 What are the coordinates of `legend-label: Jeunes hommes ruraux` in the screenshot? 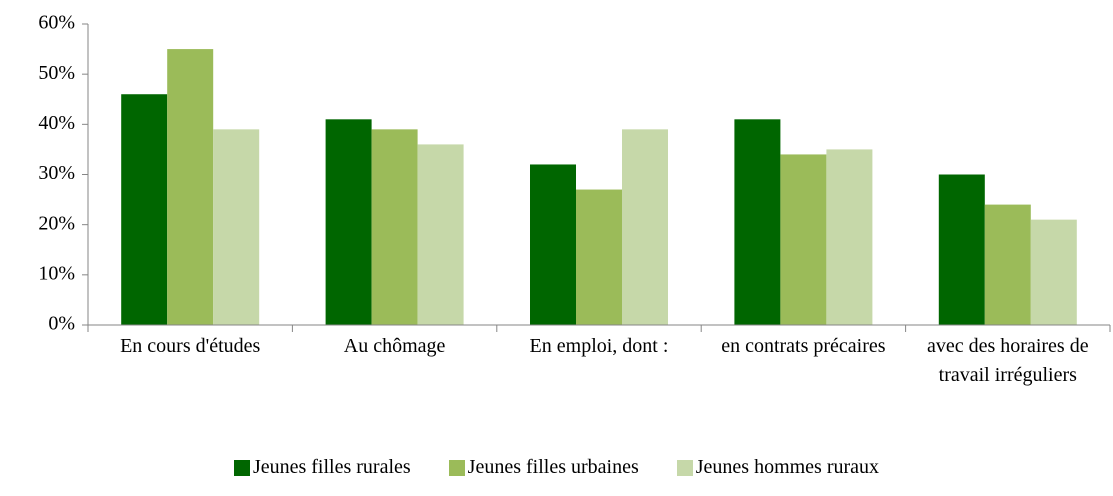 It's located at (787, 467).